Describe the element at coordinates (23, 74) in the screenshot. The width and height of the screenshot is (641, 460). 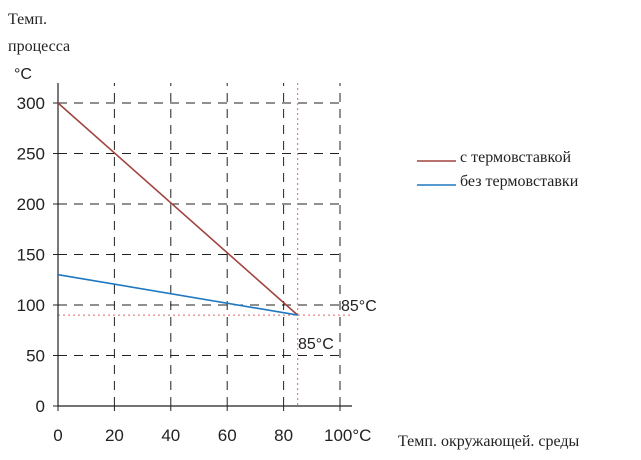
I see `y-axis-unit: °C` at that location.